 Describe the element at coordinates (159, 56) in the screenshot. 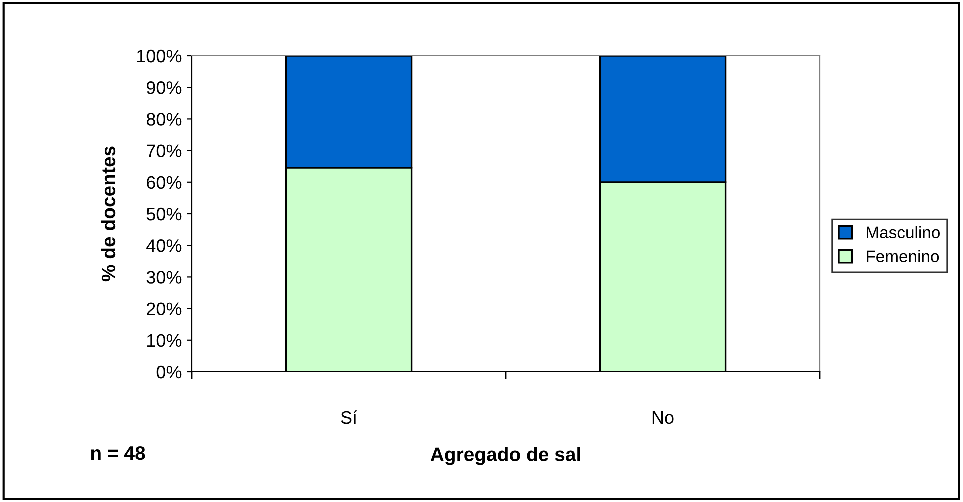

I see `y-tick-label: 100%` at that location.